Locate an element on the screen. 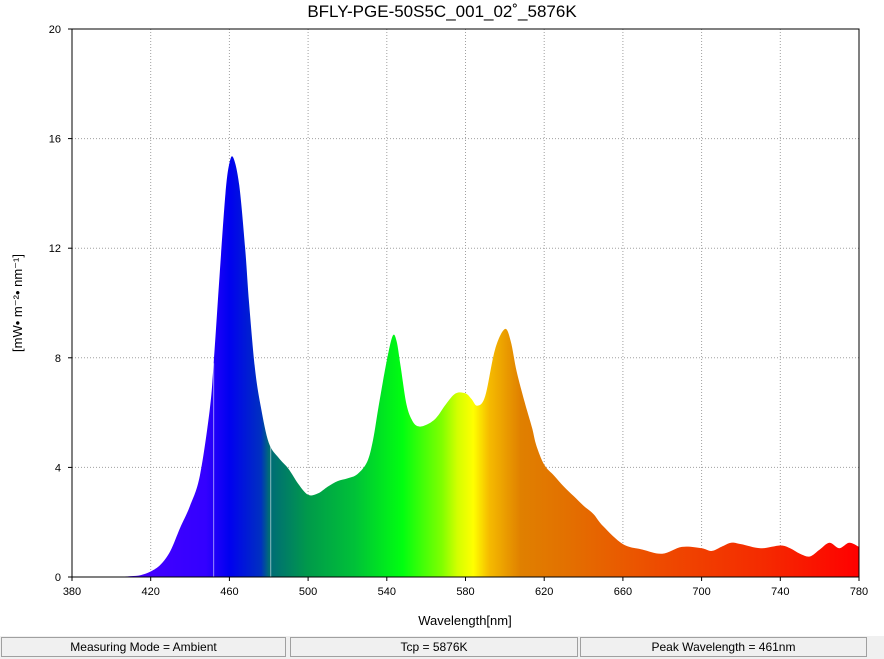 This screenshot has height=659, width=884. x-tick-label: 460 is located at coordinates (229, 592).